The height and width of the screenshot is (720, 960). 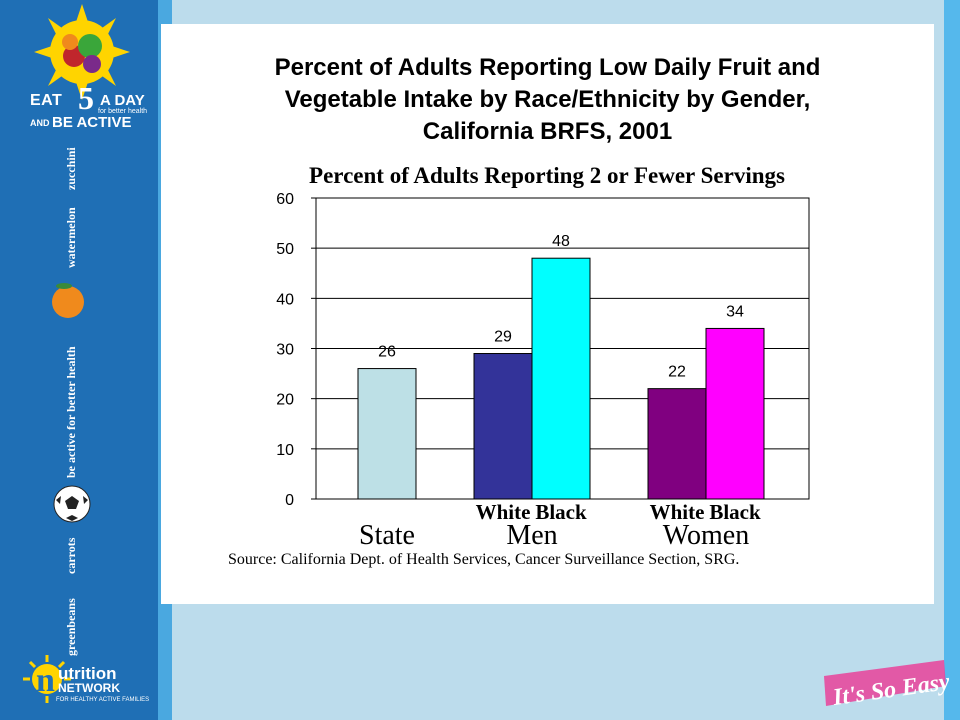 I want to click on group-label: State, so click(x=387, y=535).